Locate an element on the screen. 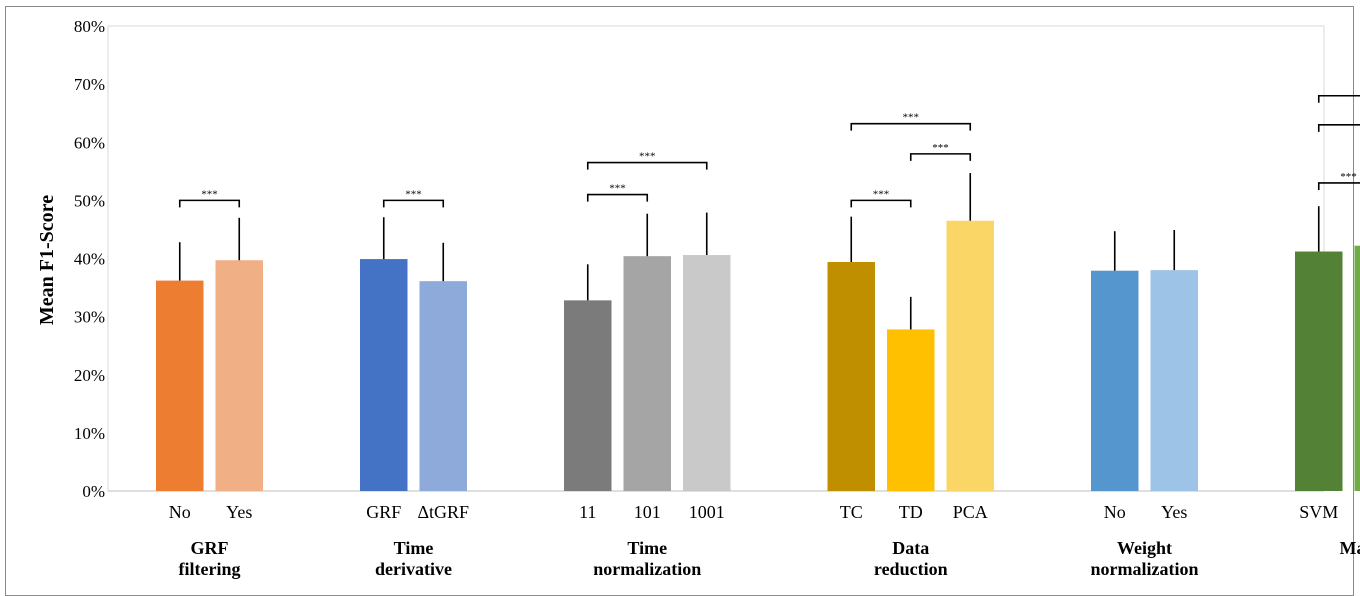 The height and width of the screenshot is (596, 1360). y-tick-label: 70% is located at coordinates (89, 84).